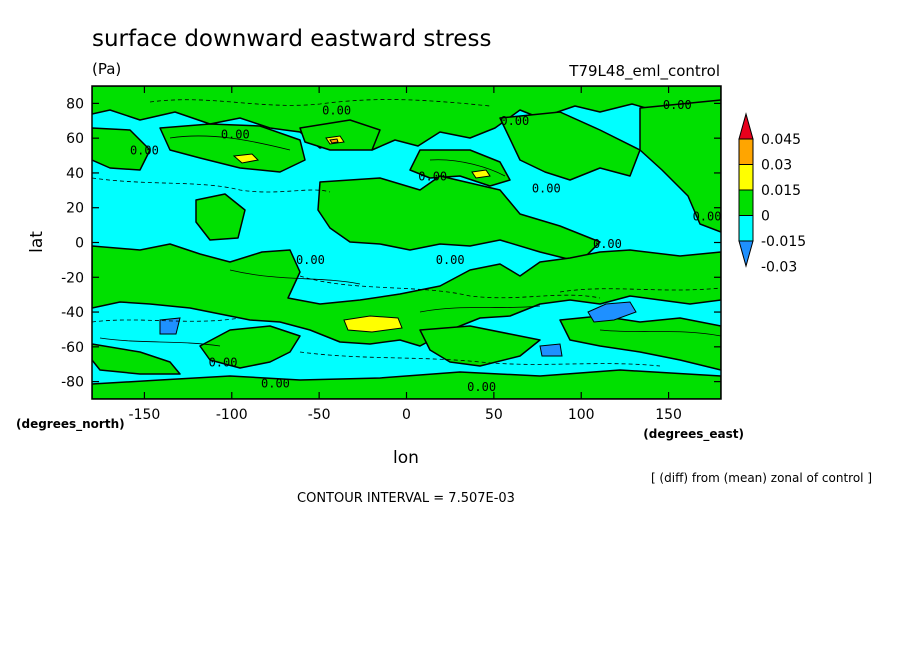  Describe the element at coordinates (136, 359) in the screenshot. I see `green-region-south-e` at that location.